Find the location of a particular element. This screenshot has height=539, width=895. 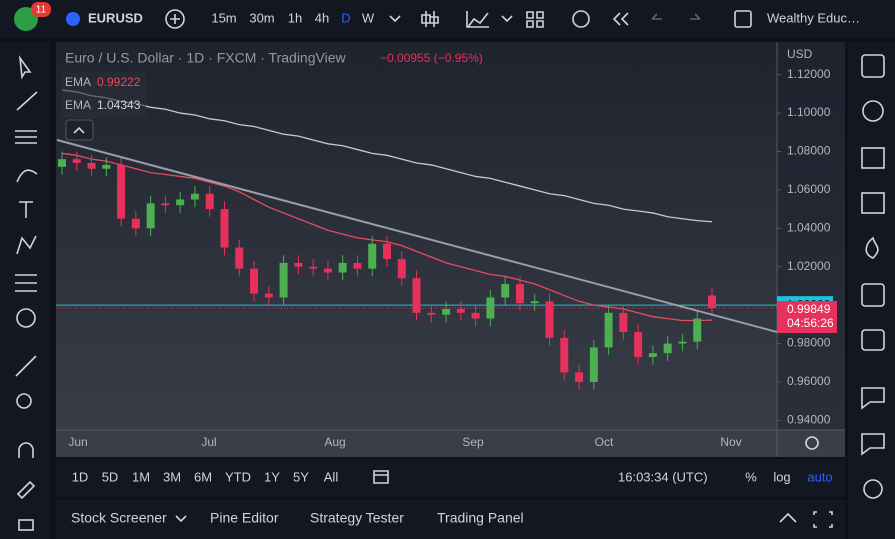

forecast-tool is located at coordinates (26, 283).